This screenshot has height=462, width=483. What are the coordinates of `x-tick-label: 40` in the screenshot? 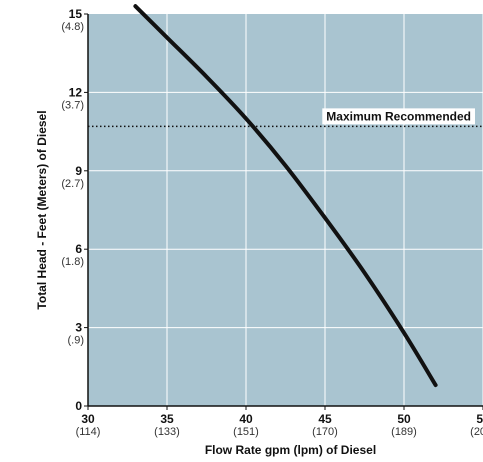 It's located at (246, 419).